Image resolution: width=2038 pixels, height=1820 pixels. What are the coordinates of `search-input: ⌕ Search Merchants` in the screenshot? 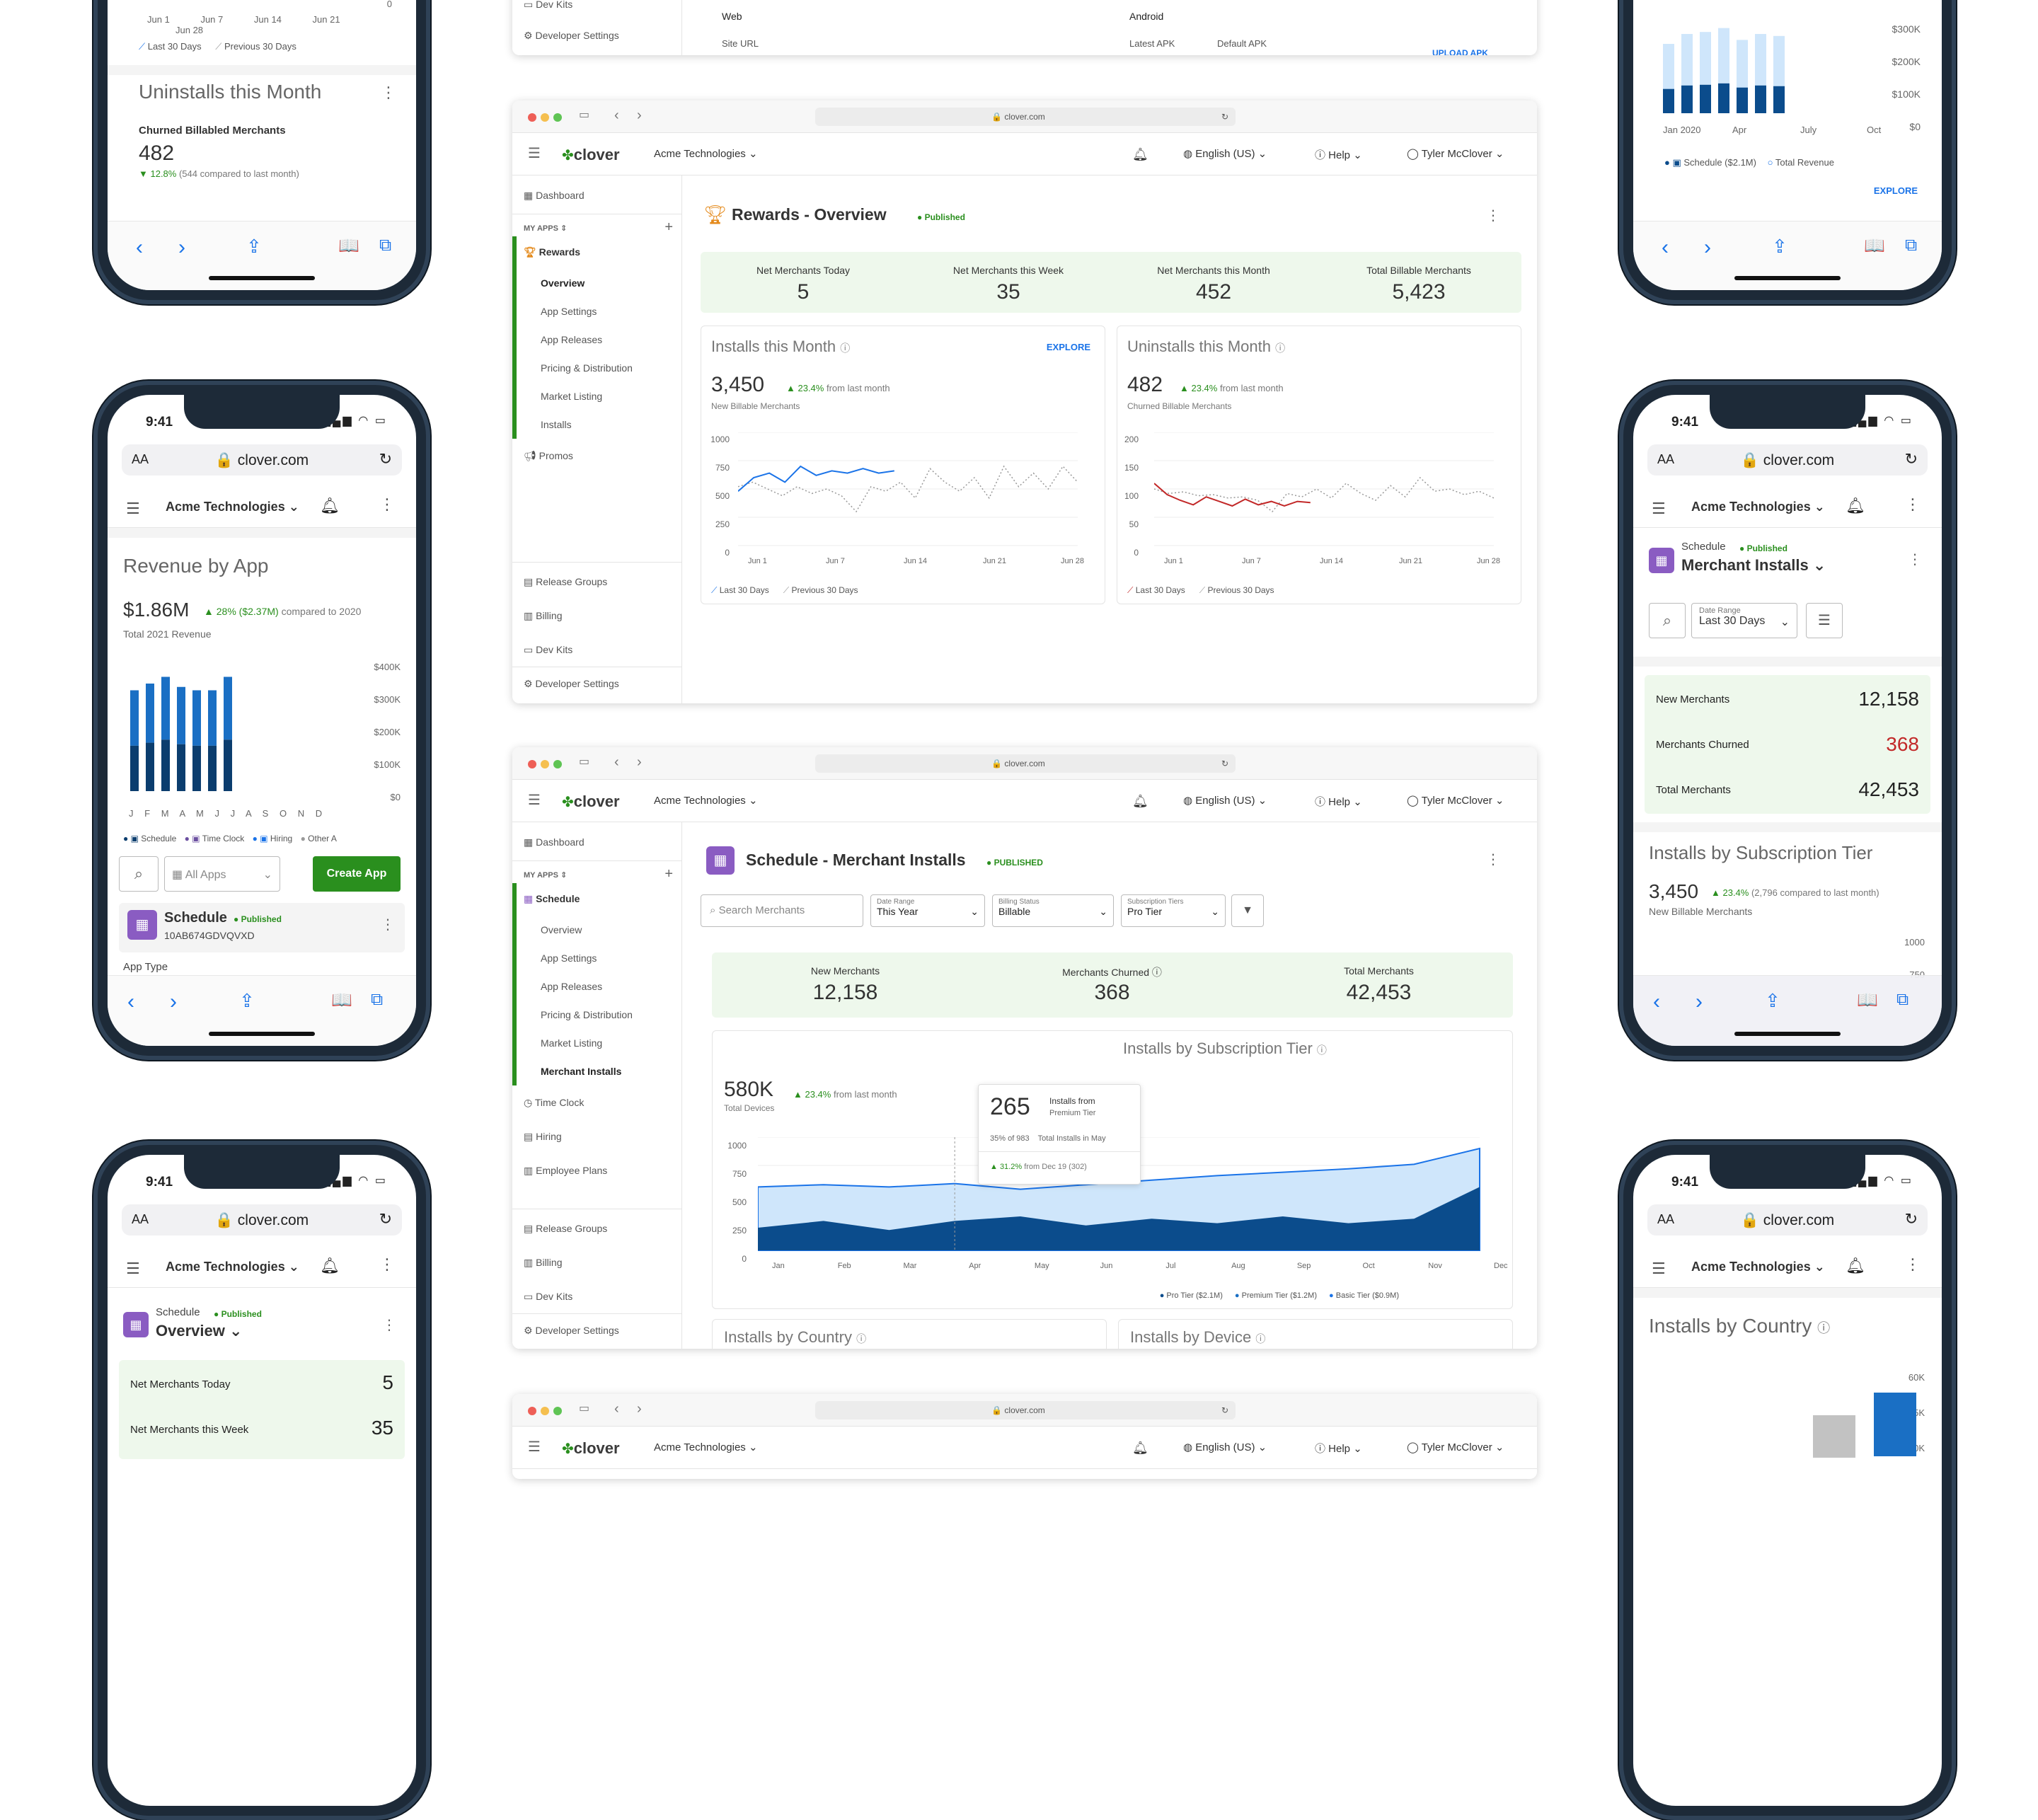 It's located at (782, 911).